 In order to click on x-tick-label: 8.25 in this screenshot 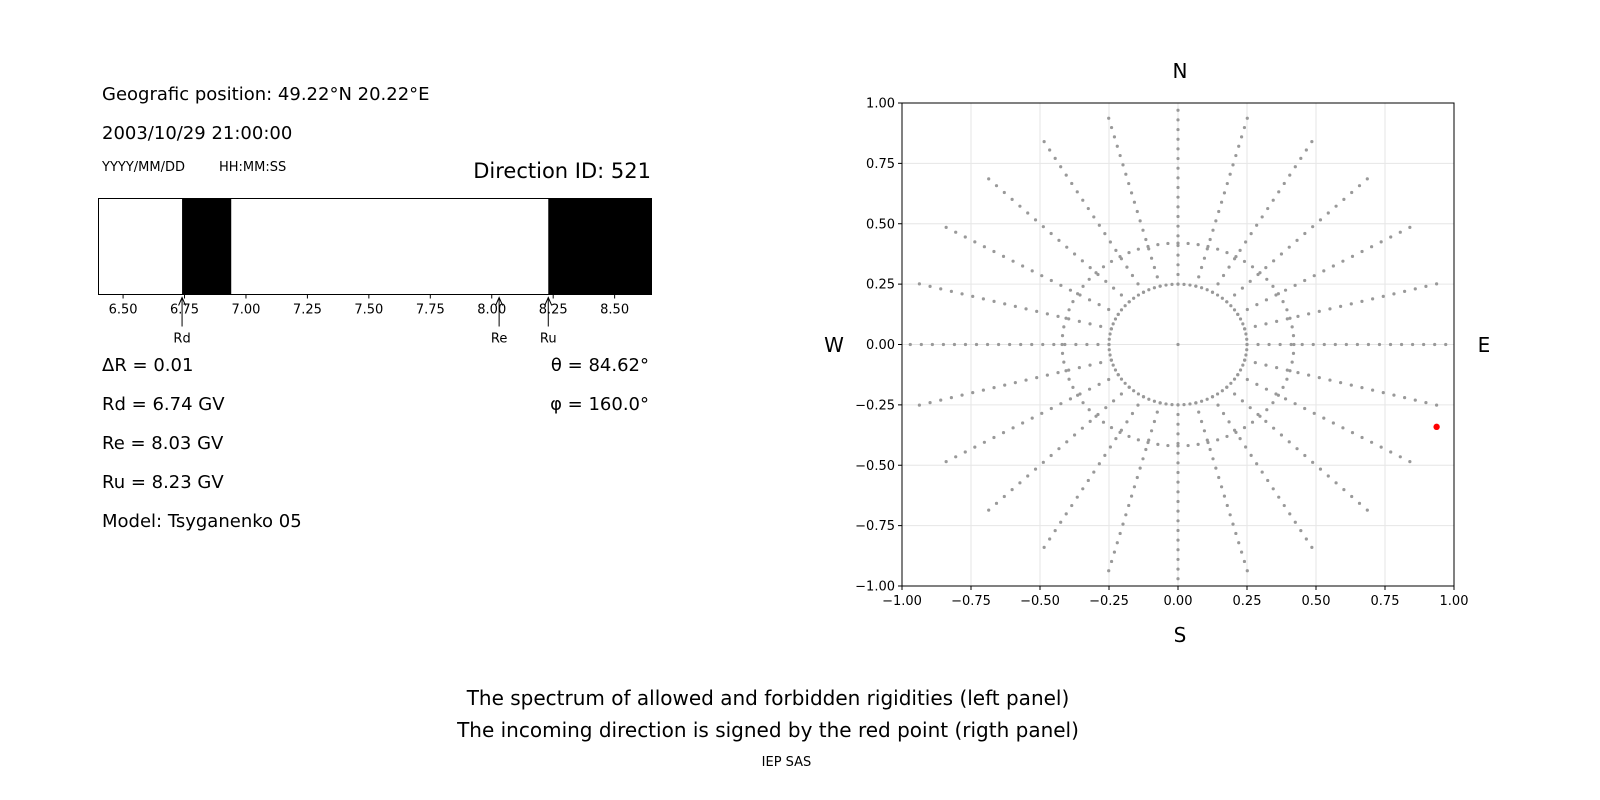, I will do `click(553, 310)`.